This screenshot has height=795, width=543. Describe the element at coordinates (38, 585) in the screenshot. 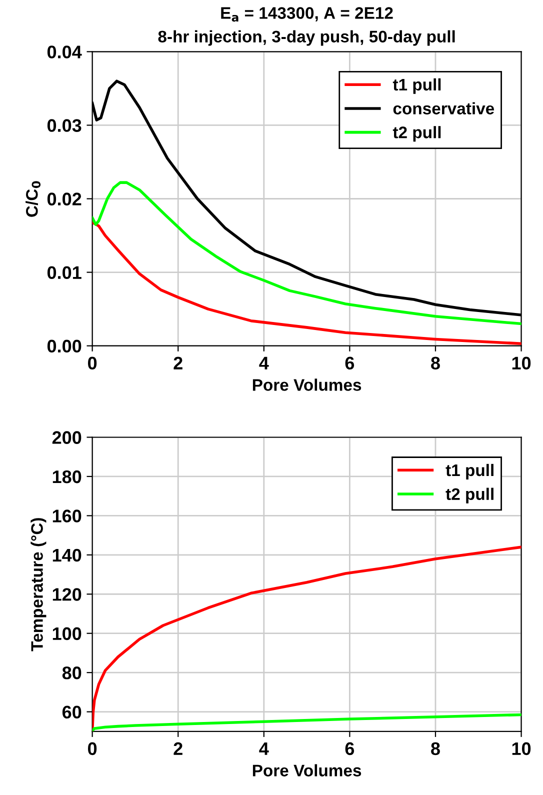

I see `y-axis-title: Temperature (°C)` at that location.